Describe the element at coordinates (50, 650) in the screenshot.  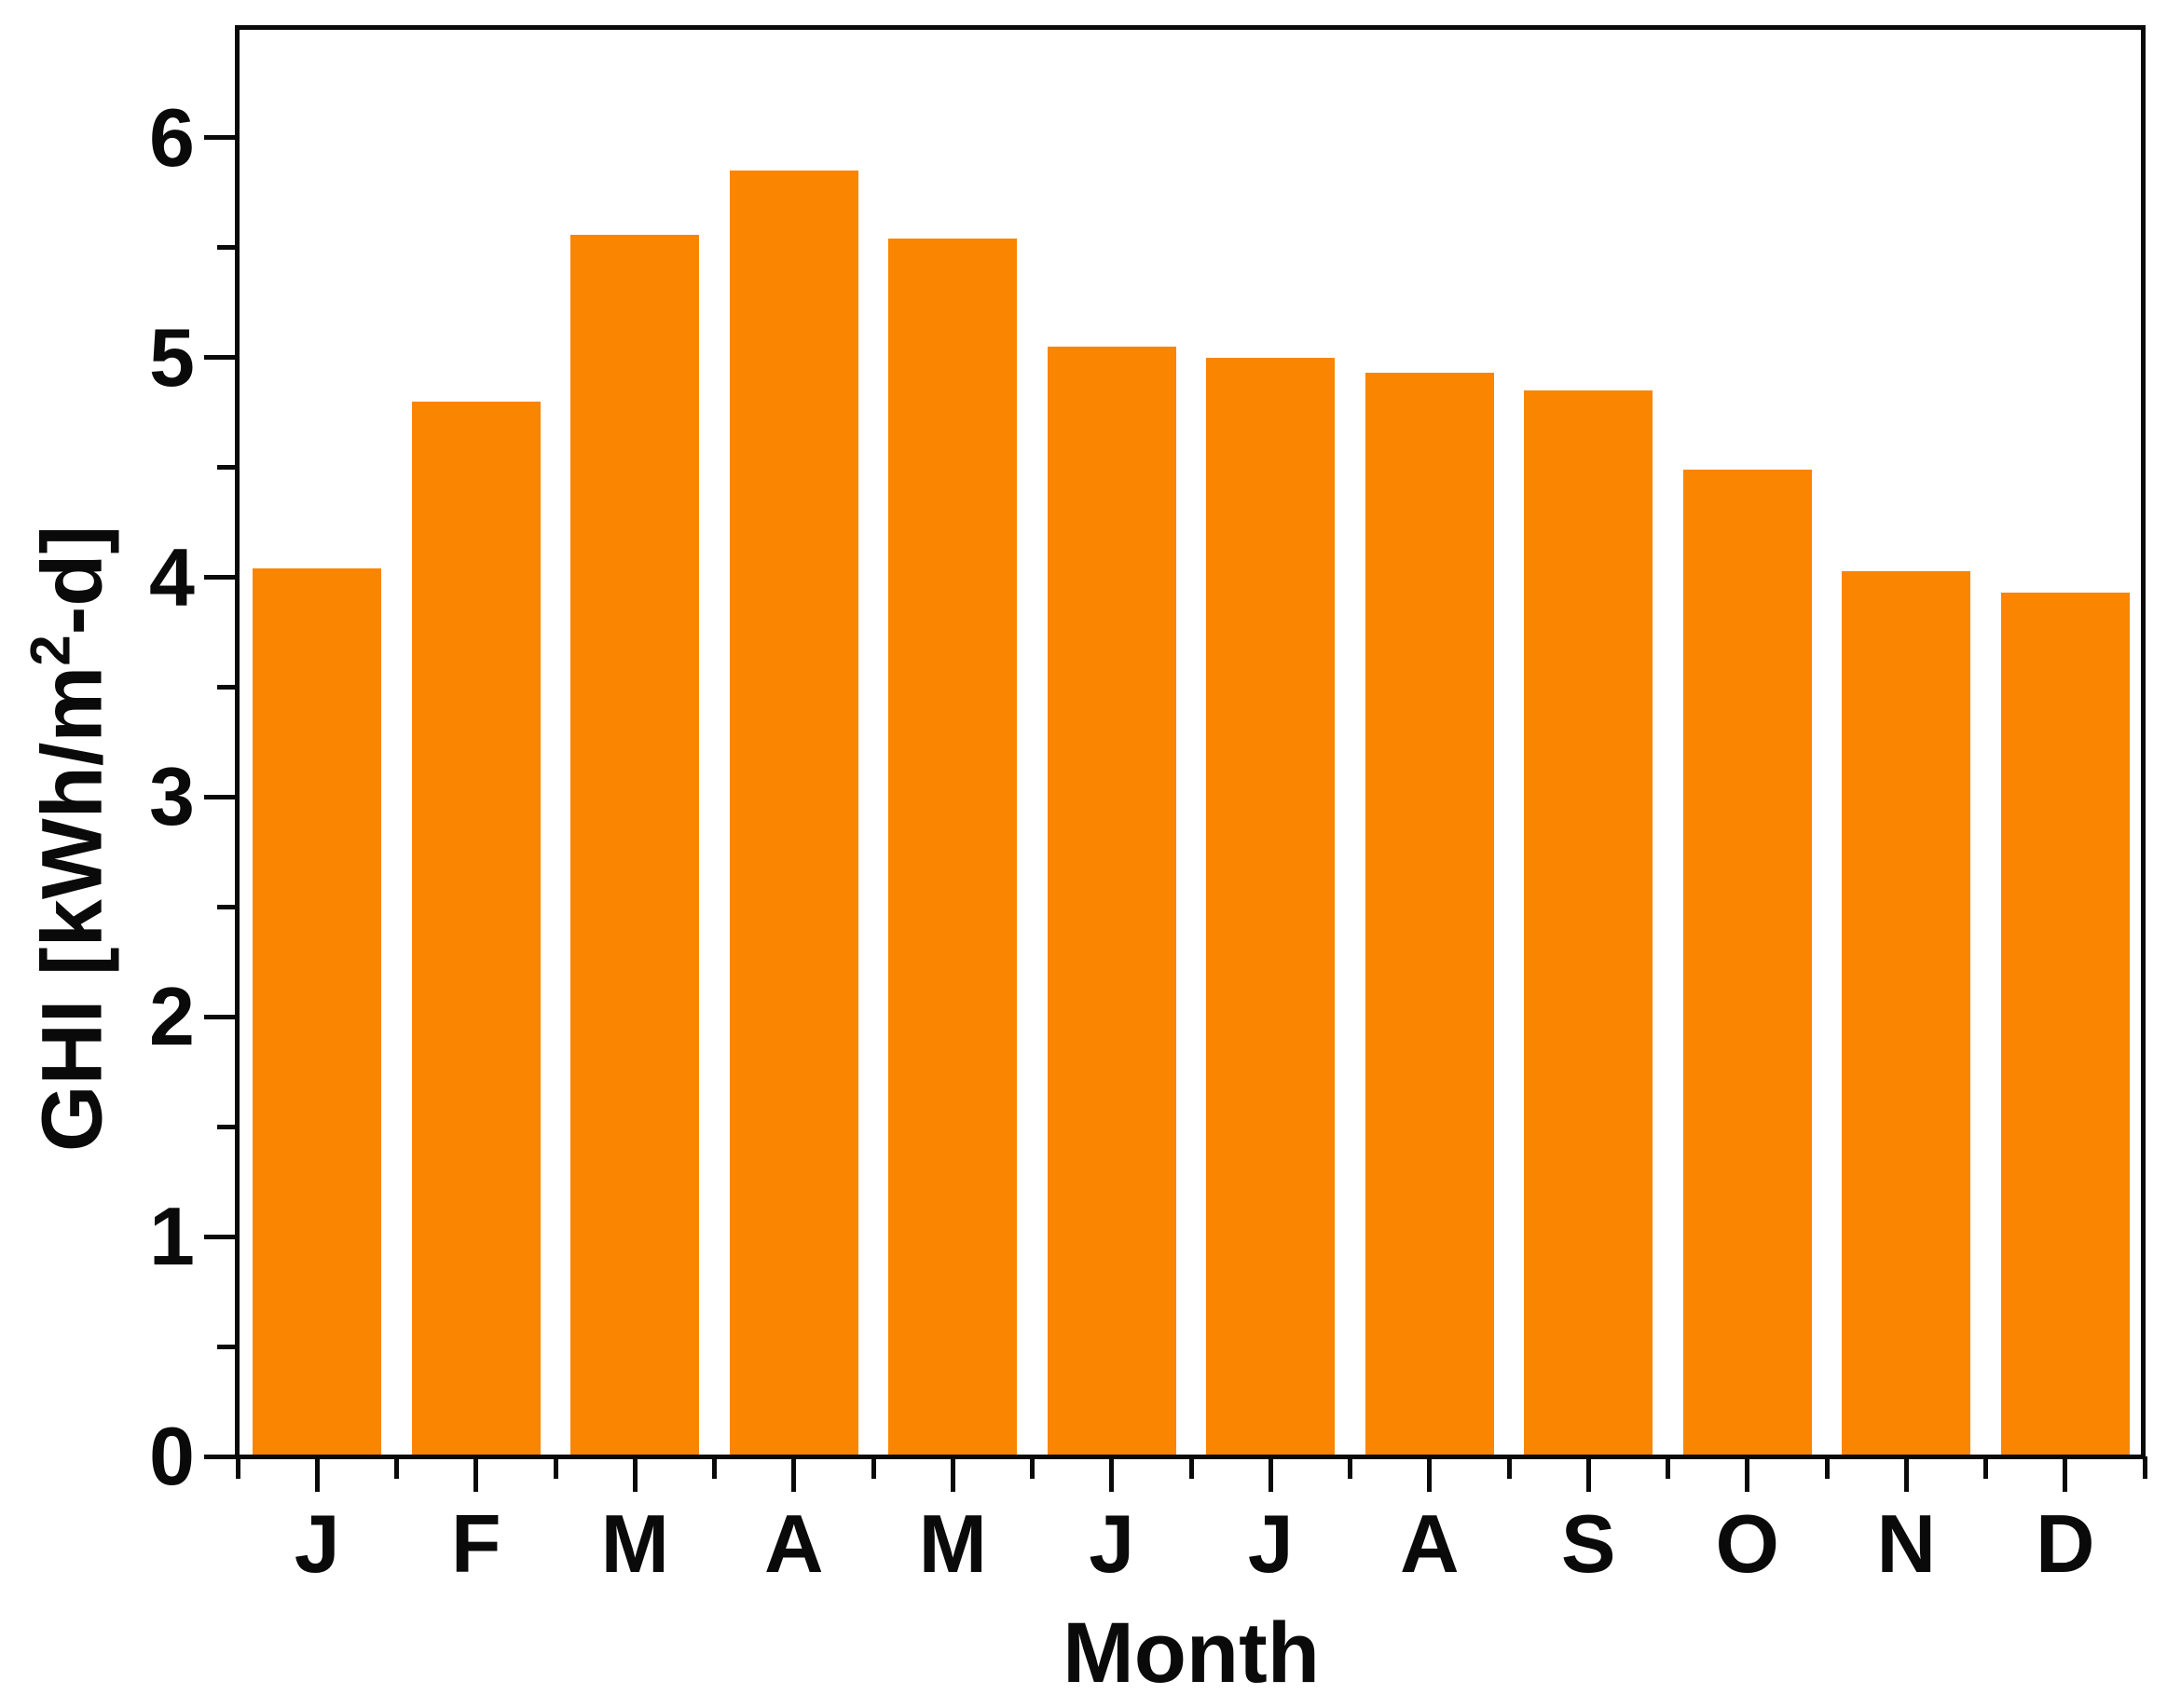
I see `y-axis-title-superscript: 2` at that location.